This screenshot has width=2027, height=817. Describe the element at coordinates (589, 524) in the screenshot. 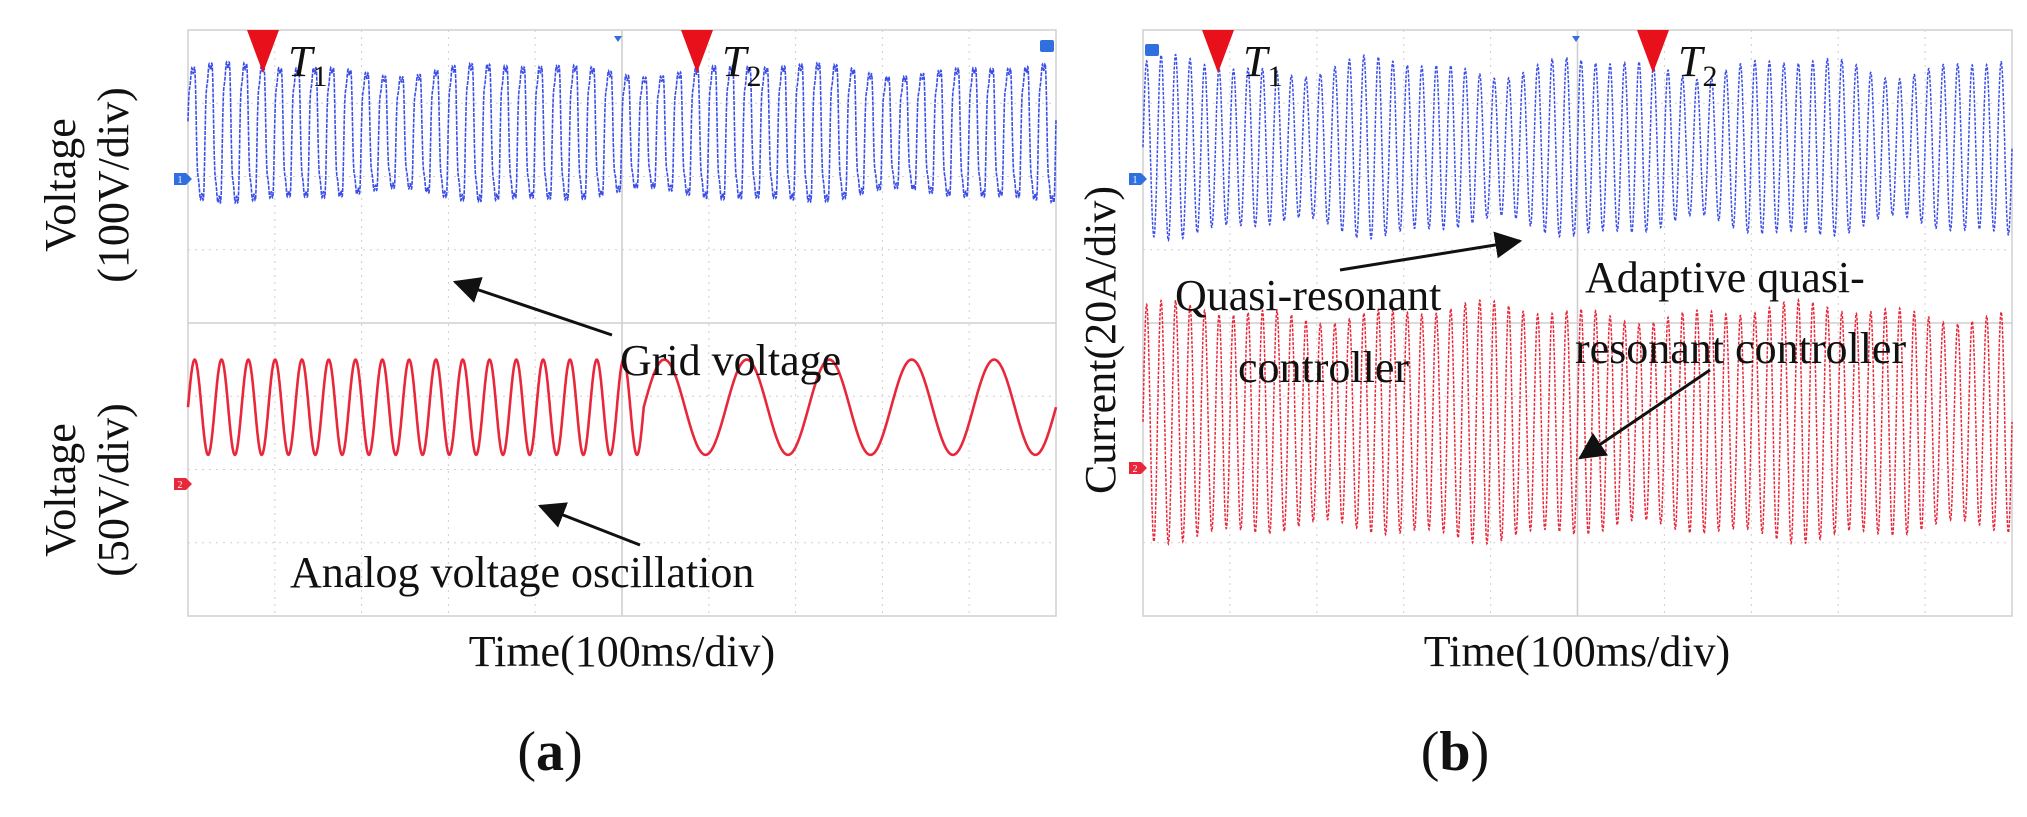

I see `panel-a-analog-voltage-arrow` at that location.